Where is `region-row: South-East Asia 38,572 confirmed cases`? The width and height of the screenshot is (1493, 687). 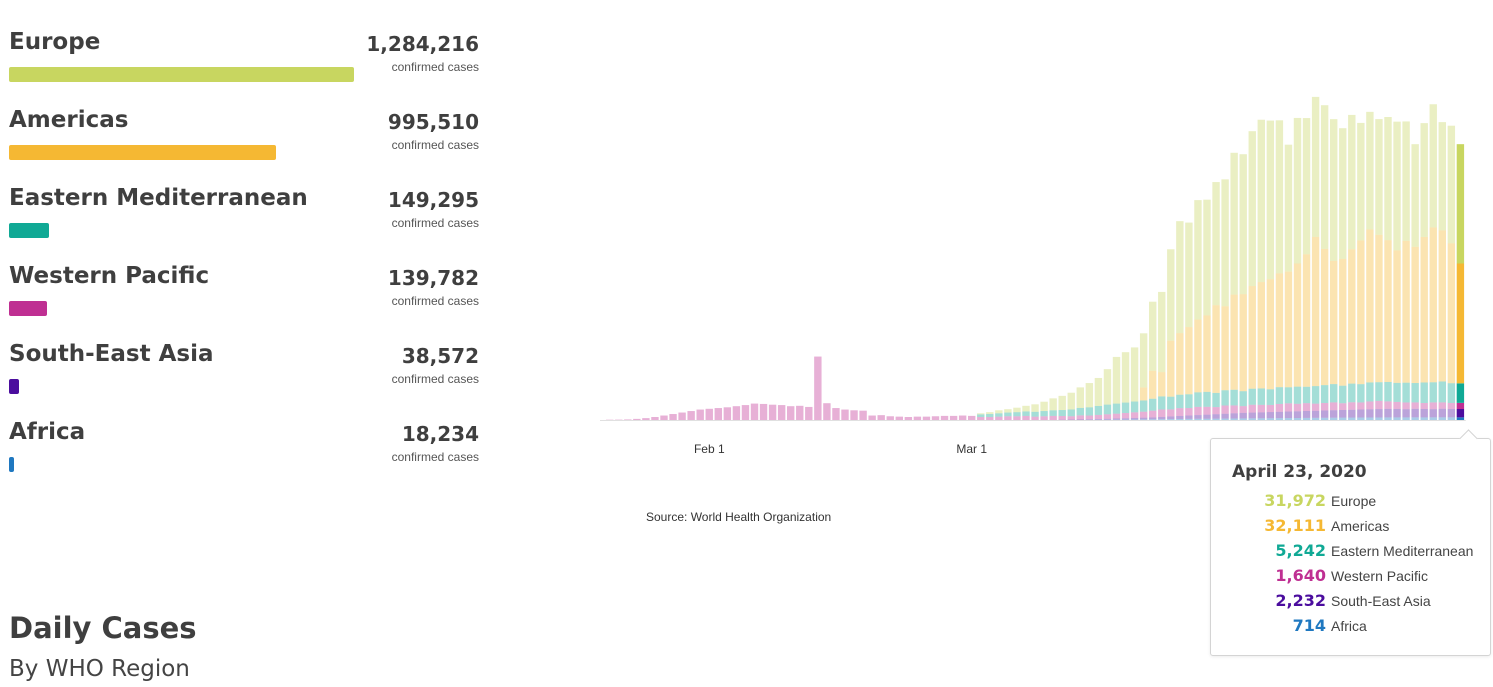
region-row: South-East Asia 38,572 confirmed cases is located at coordinates (244, 380).